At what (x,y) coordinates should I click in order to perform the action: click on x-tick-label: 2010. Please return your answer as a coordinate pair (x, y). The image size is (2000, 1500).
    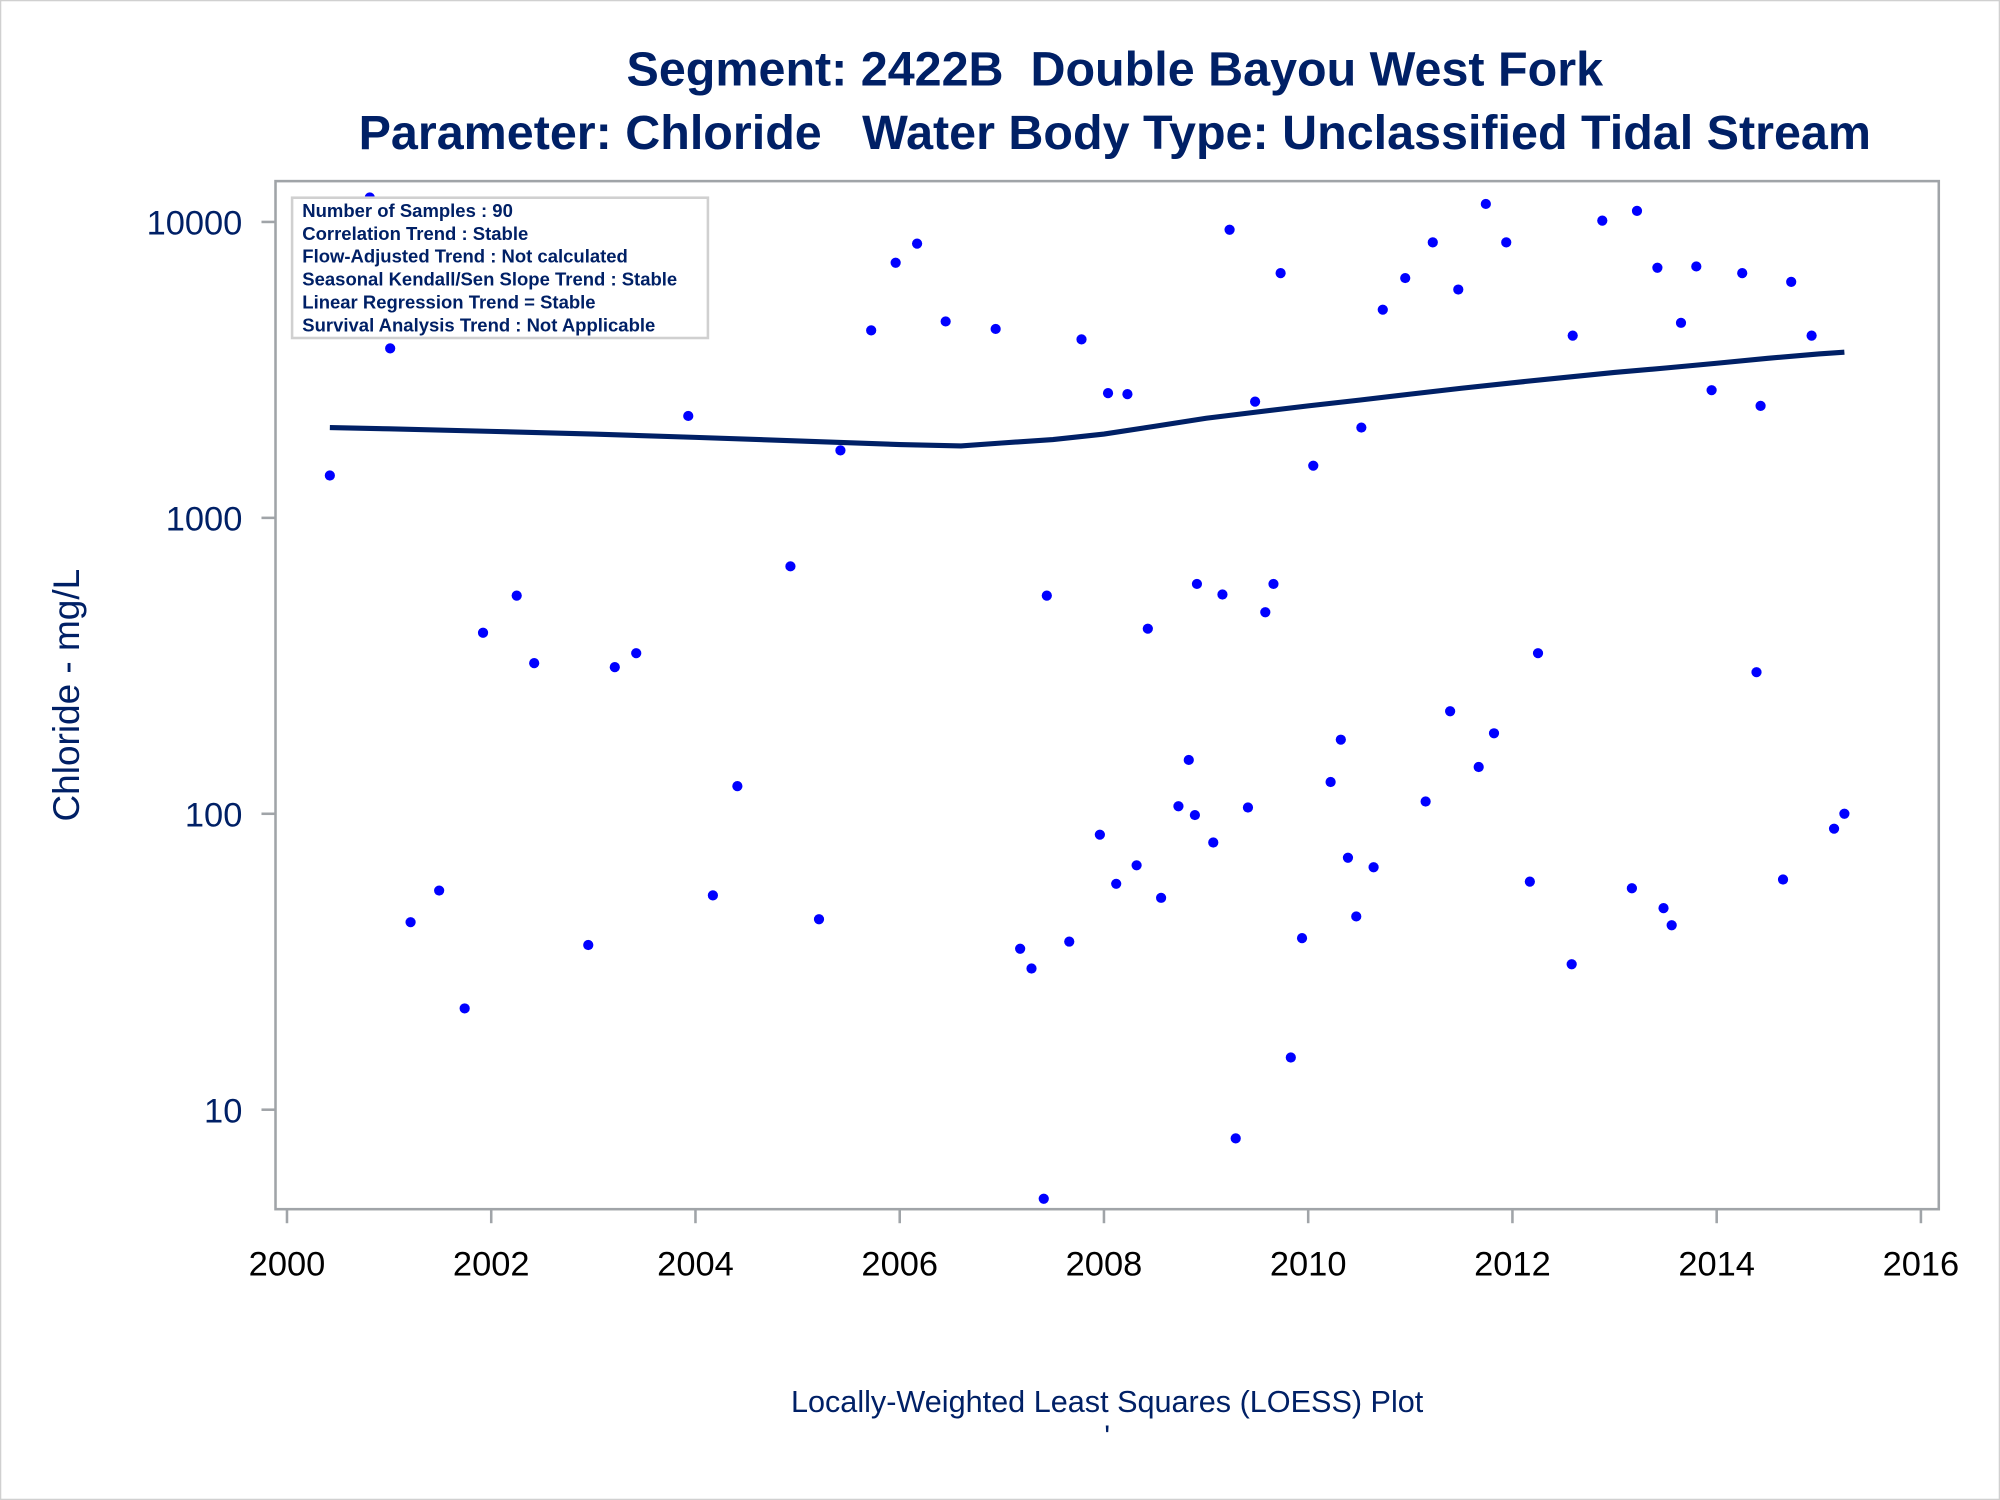
    Looking at the image, I should click on (1308, 1265).